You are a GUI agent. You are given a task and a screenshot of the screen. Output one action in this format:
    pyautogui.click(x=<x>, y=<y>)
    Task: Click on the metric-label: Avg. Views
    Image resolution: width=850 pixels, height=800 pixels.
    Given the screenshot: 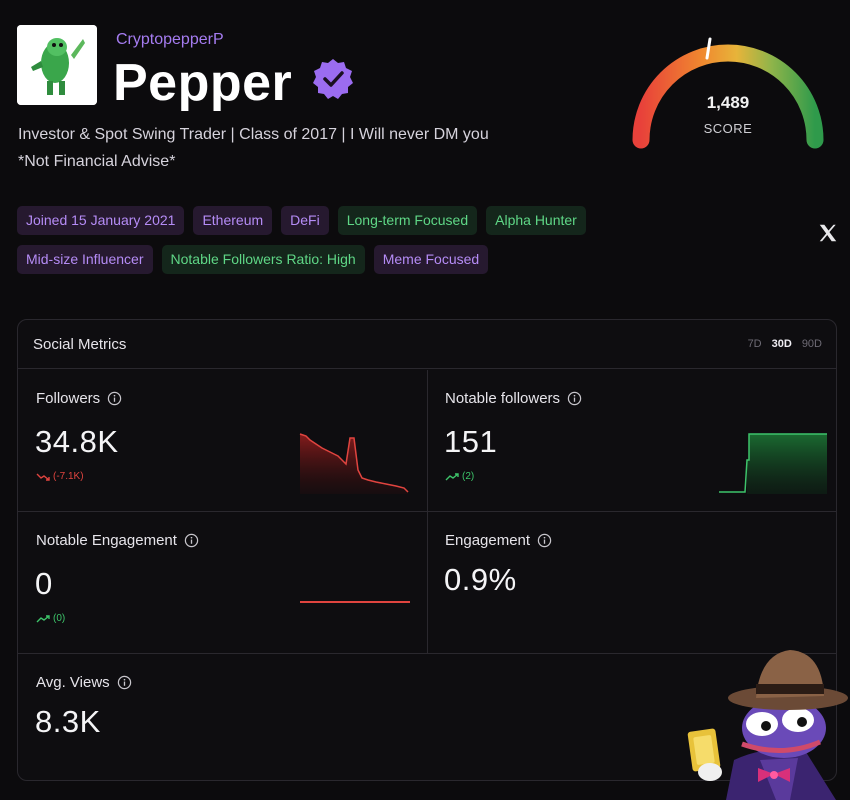 What is the action you would take?
    pyautogui.click(x=84, y=682)
    